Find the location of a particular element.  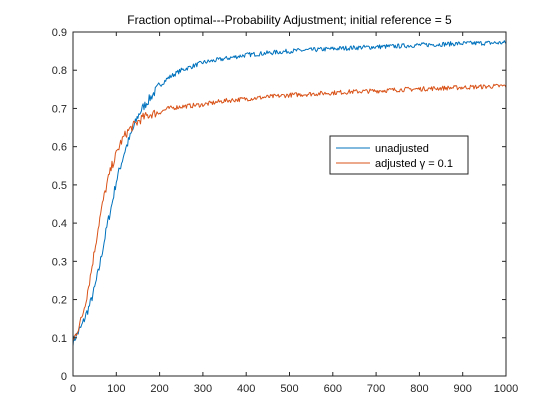

legend-label-0: unadjusted is located at coordinates (402, 149).